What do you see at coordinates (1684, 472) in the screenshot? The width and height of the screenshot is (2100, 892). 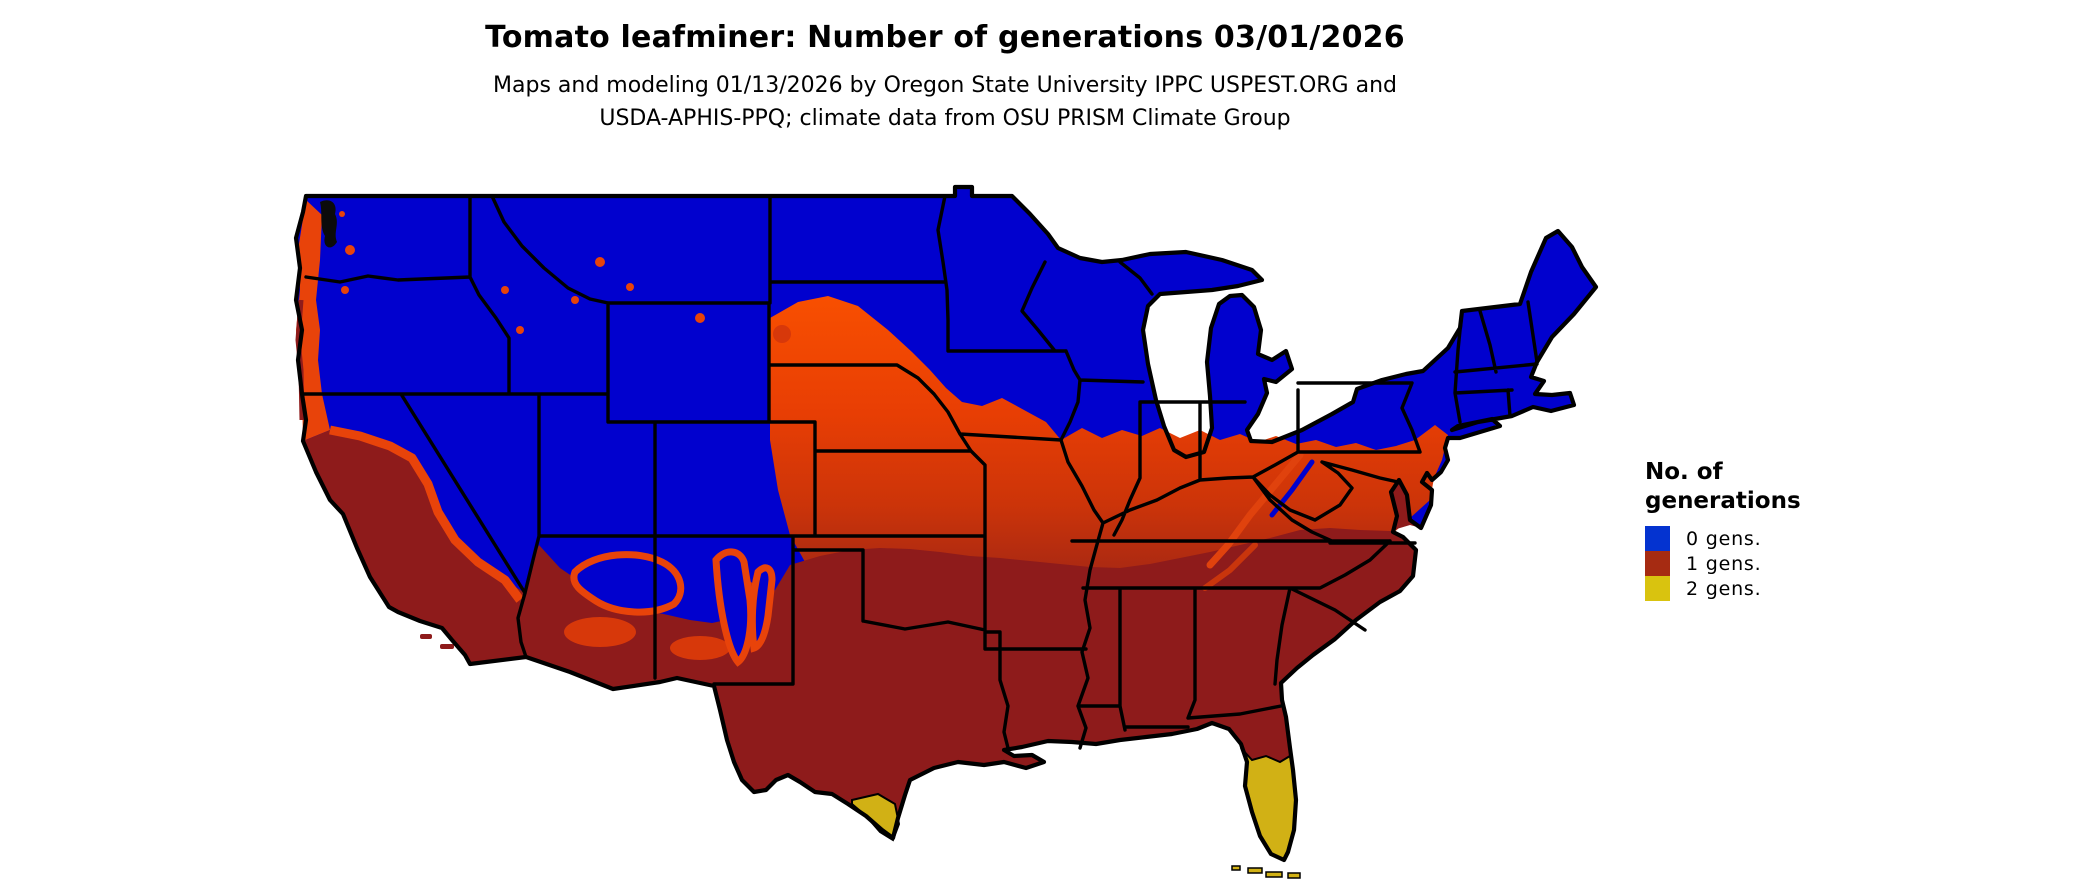 I see `legend-title-line-1: No. of` at bounding box center [1684, 472].